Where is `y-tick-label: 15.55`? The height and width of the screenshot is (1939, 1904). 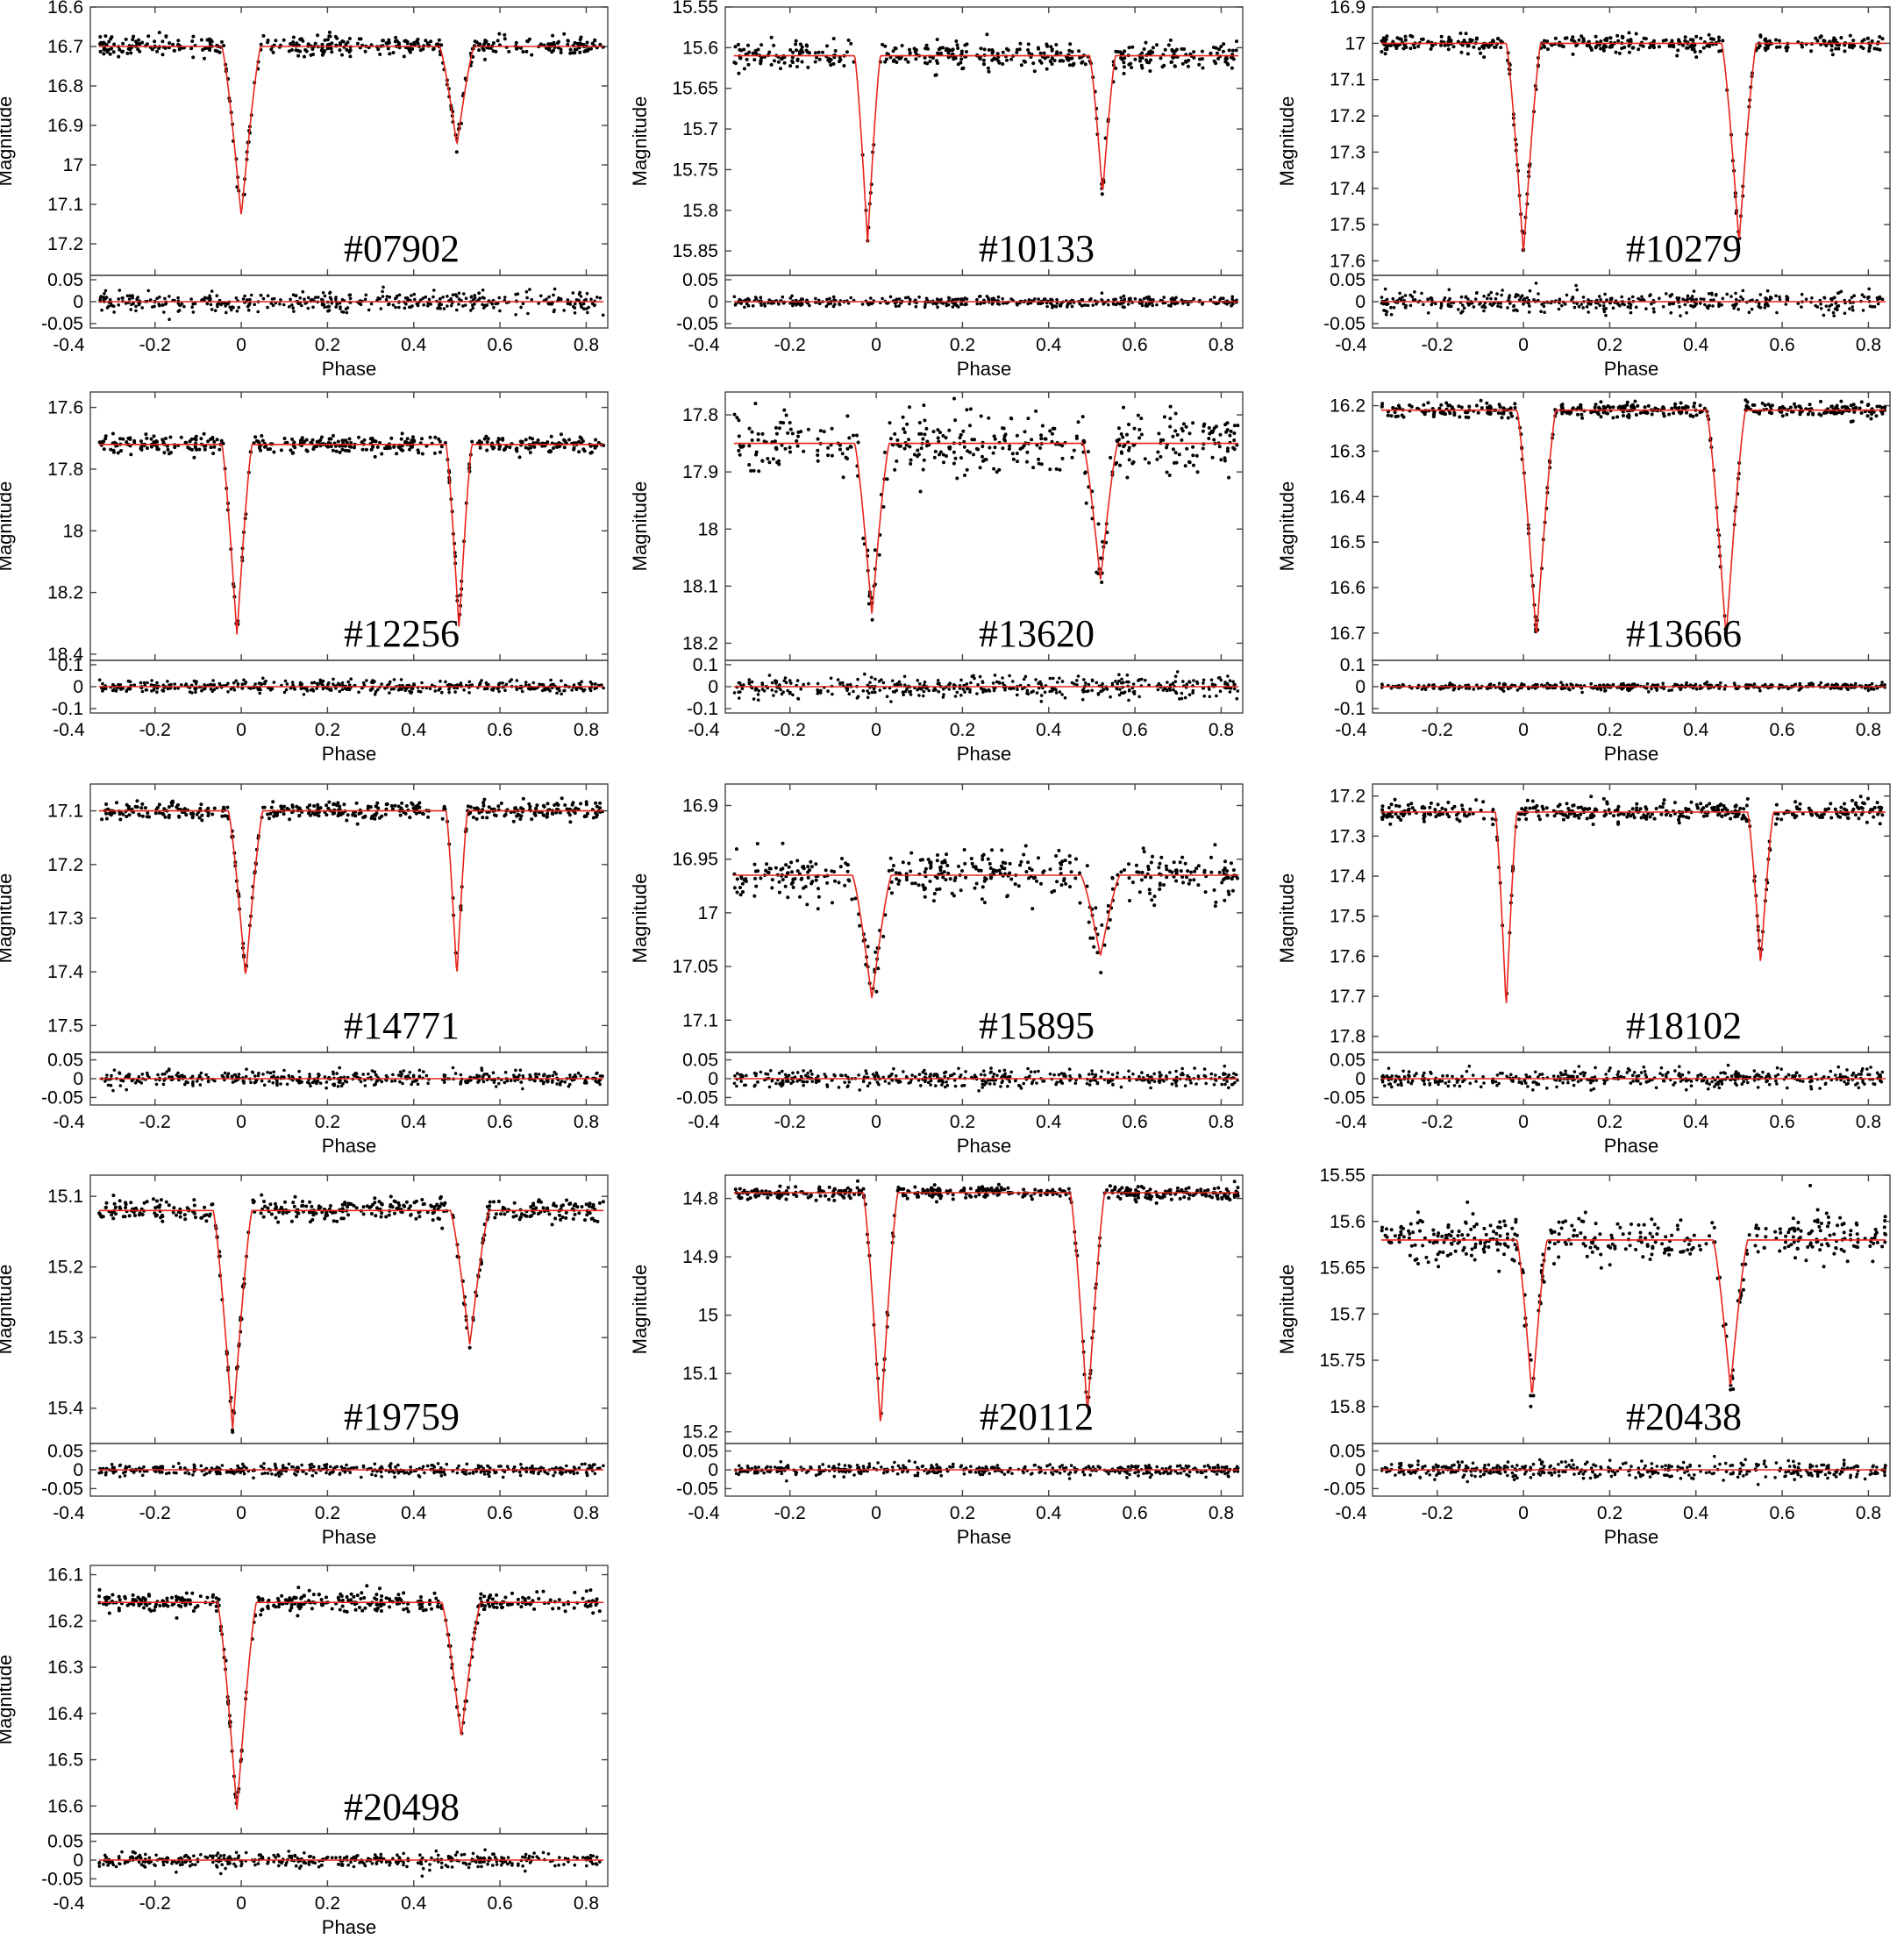 y-tick-label: 15.55 is located at coordinates (695, 9).